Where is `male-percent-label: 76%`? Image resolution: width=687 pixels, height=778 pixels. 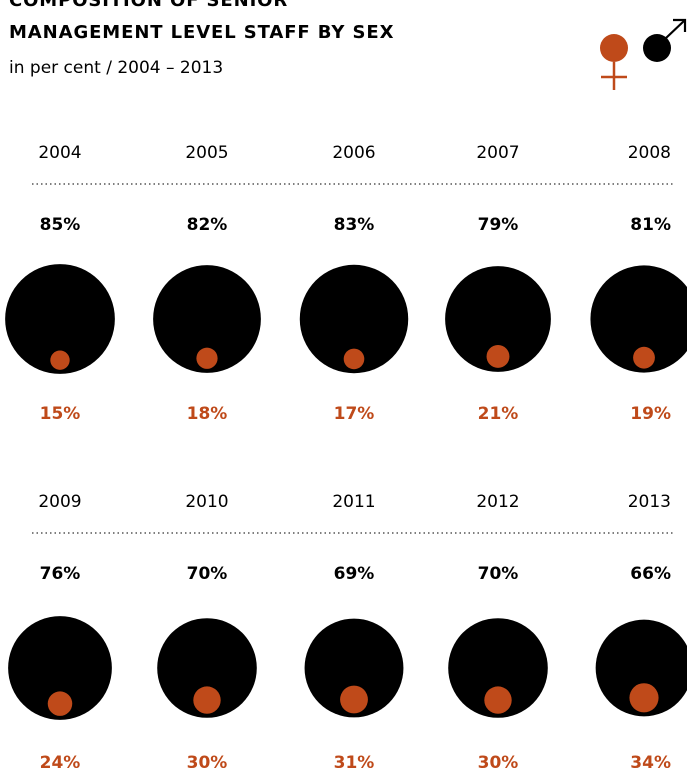
male-percent-label: 76% is located at coordinates (60, 574).